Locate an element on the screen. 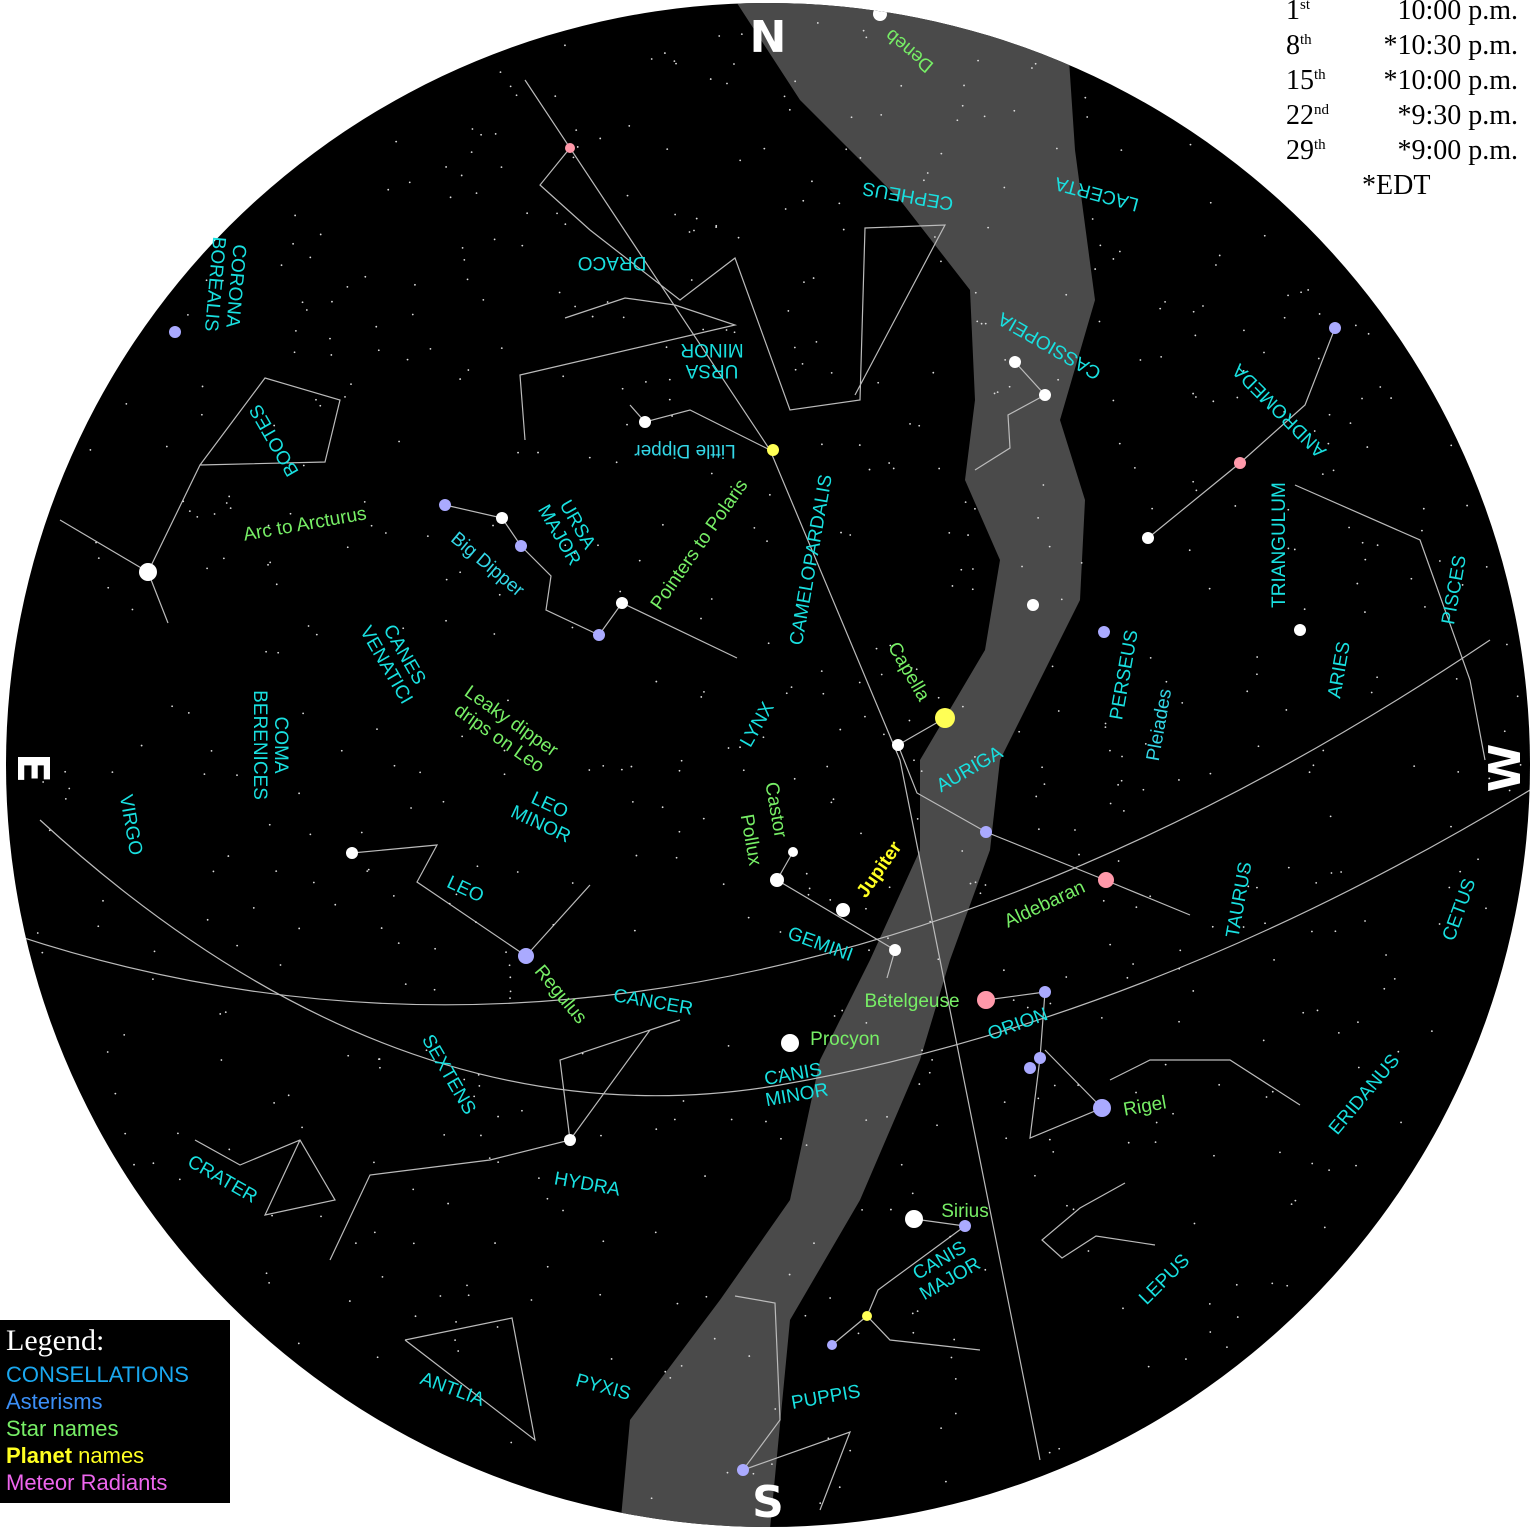 The width and height of the screenshot is (1539, 1529). map-label: Betelgeuse is located at coordinates (911, 1001).